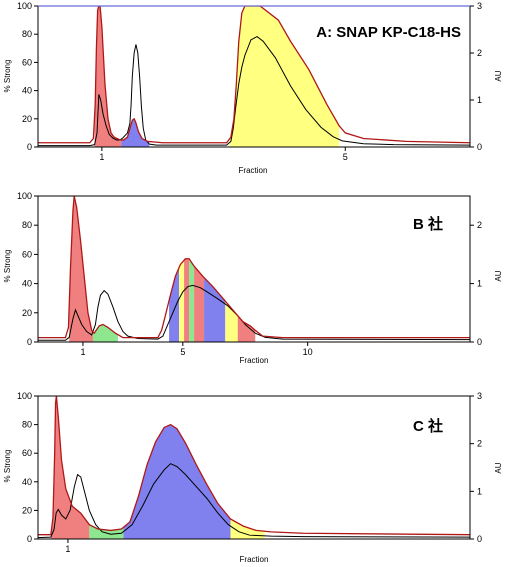  What do you see at coordinates (479, 284) in the screenshot?
I see `y-tick-label-right-b-1: 1` at bounding box center [479, 284].